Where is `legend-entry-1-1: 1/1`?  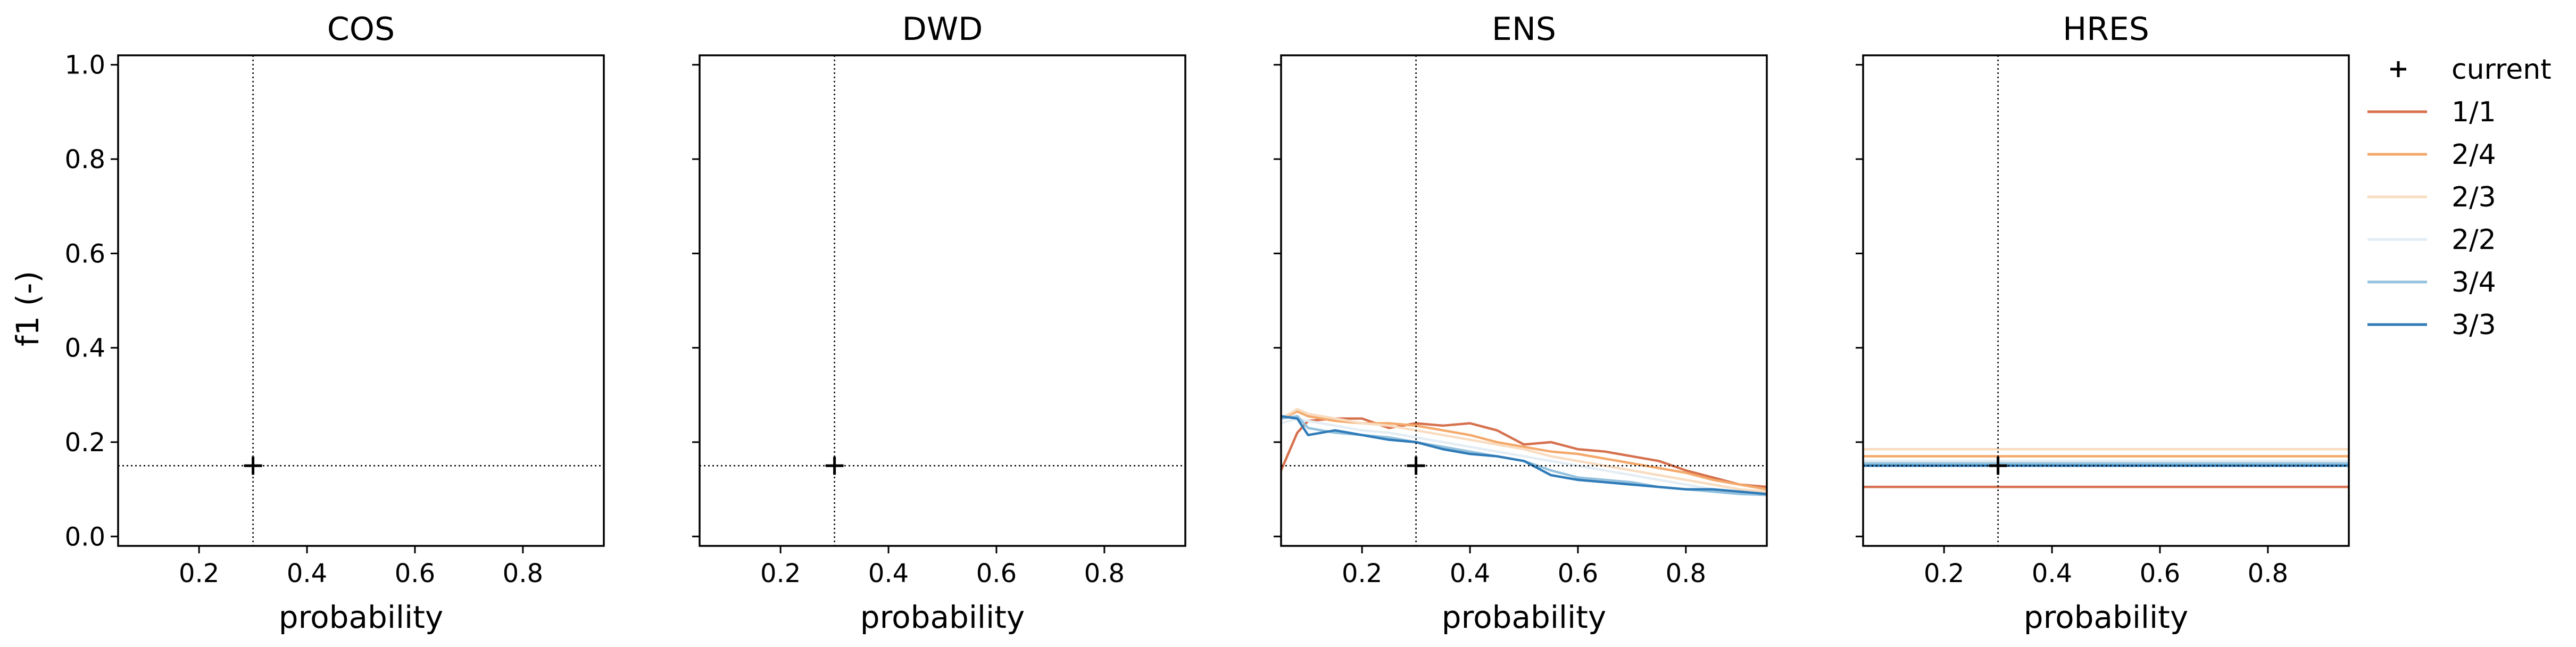 legend-entry-1-1: 1/1 is located at coordinates (2431, 112).